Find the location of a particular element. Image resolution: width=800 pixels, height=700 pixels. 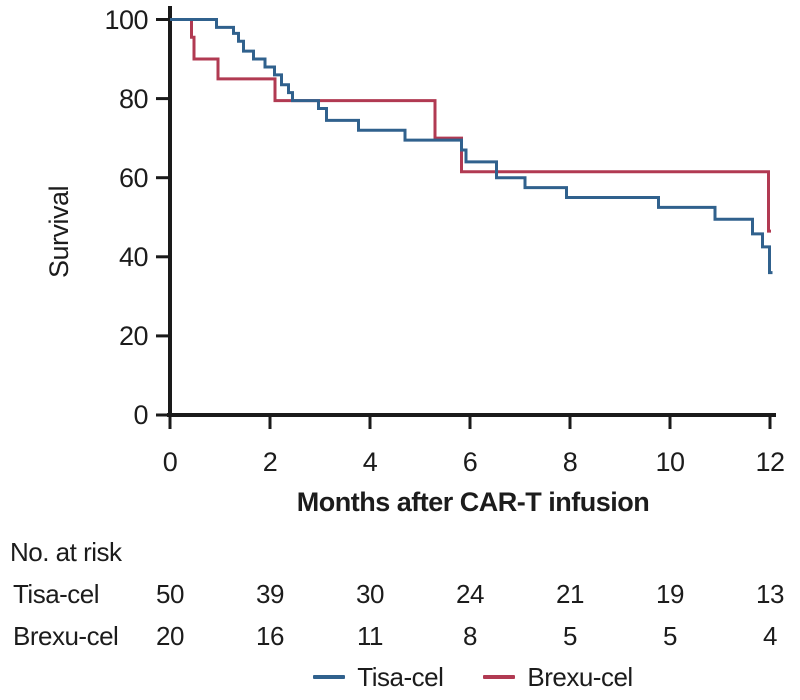

x-axis-title: Months after CAR-T infusion is located at coordinates (473, 502).